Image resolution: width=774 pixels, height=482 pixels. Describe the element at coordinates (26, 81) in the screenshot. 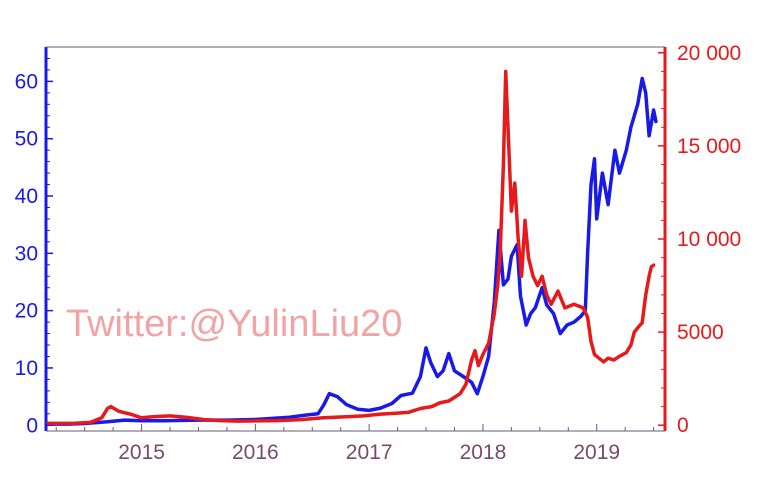

I see `left-tick-label: 60` at that location.